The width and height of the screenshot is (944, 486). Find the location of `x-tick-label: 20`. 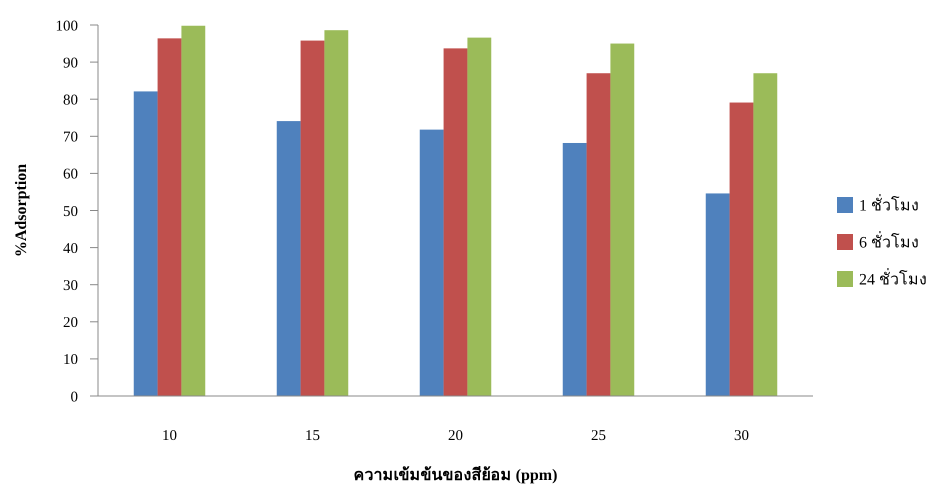

x-tick-label: 20 is located at coordinates (455, 436).